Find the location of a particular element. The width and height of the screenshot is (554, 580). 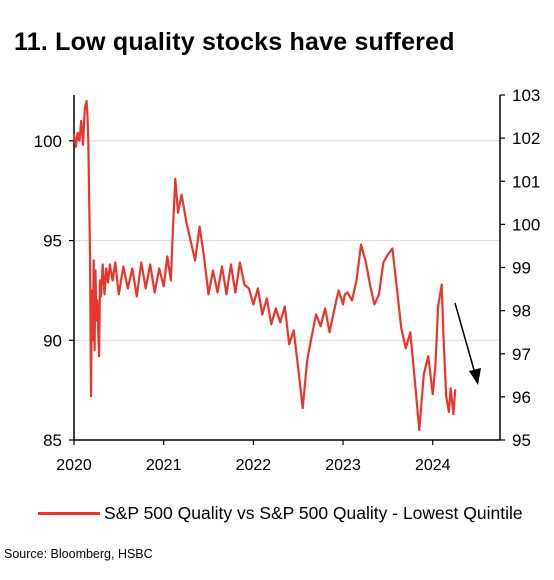

left-tick-label: 100 is located at coordinates (48, 141).